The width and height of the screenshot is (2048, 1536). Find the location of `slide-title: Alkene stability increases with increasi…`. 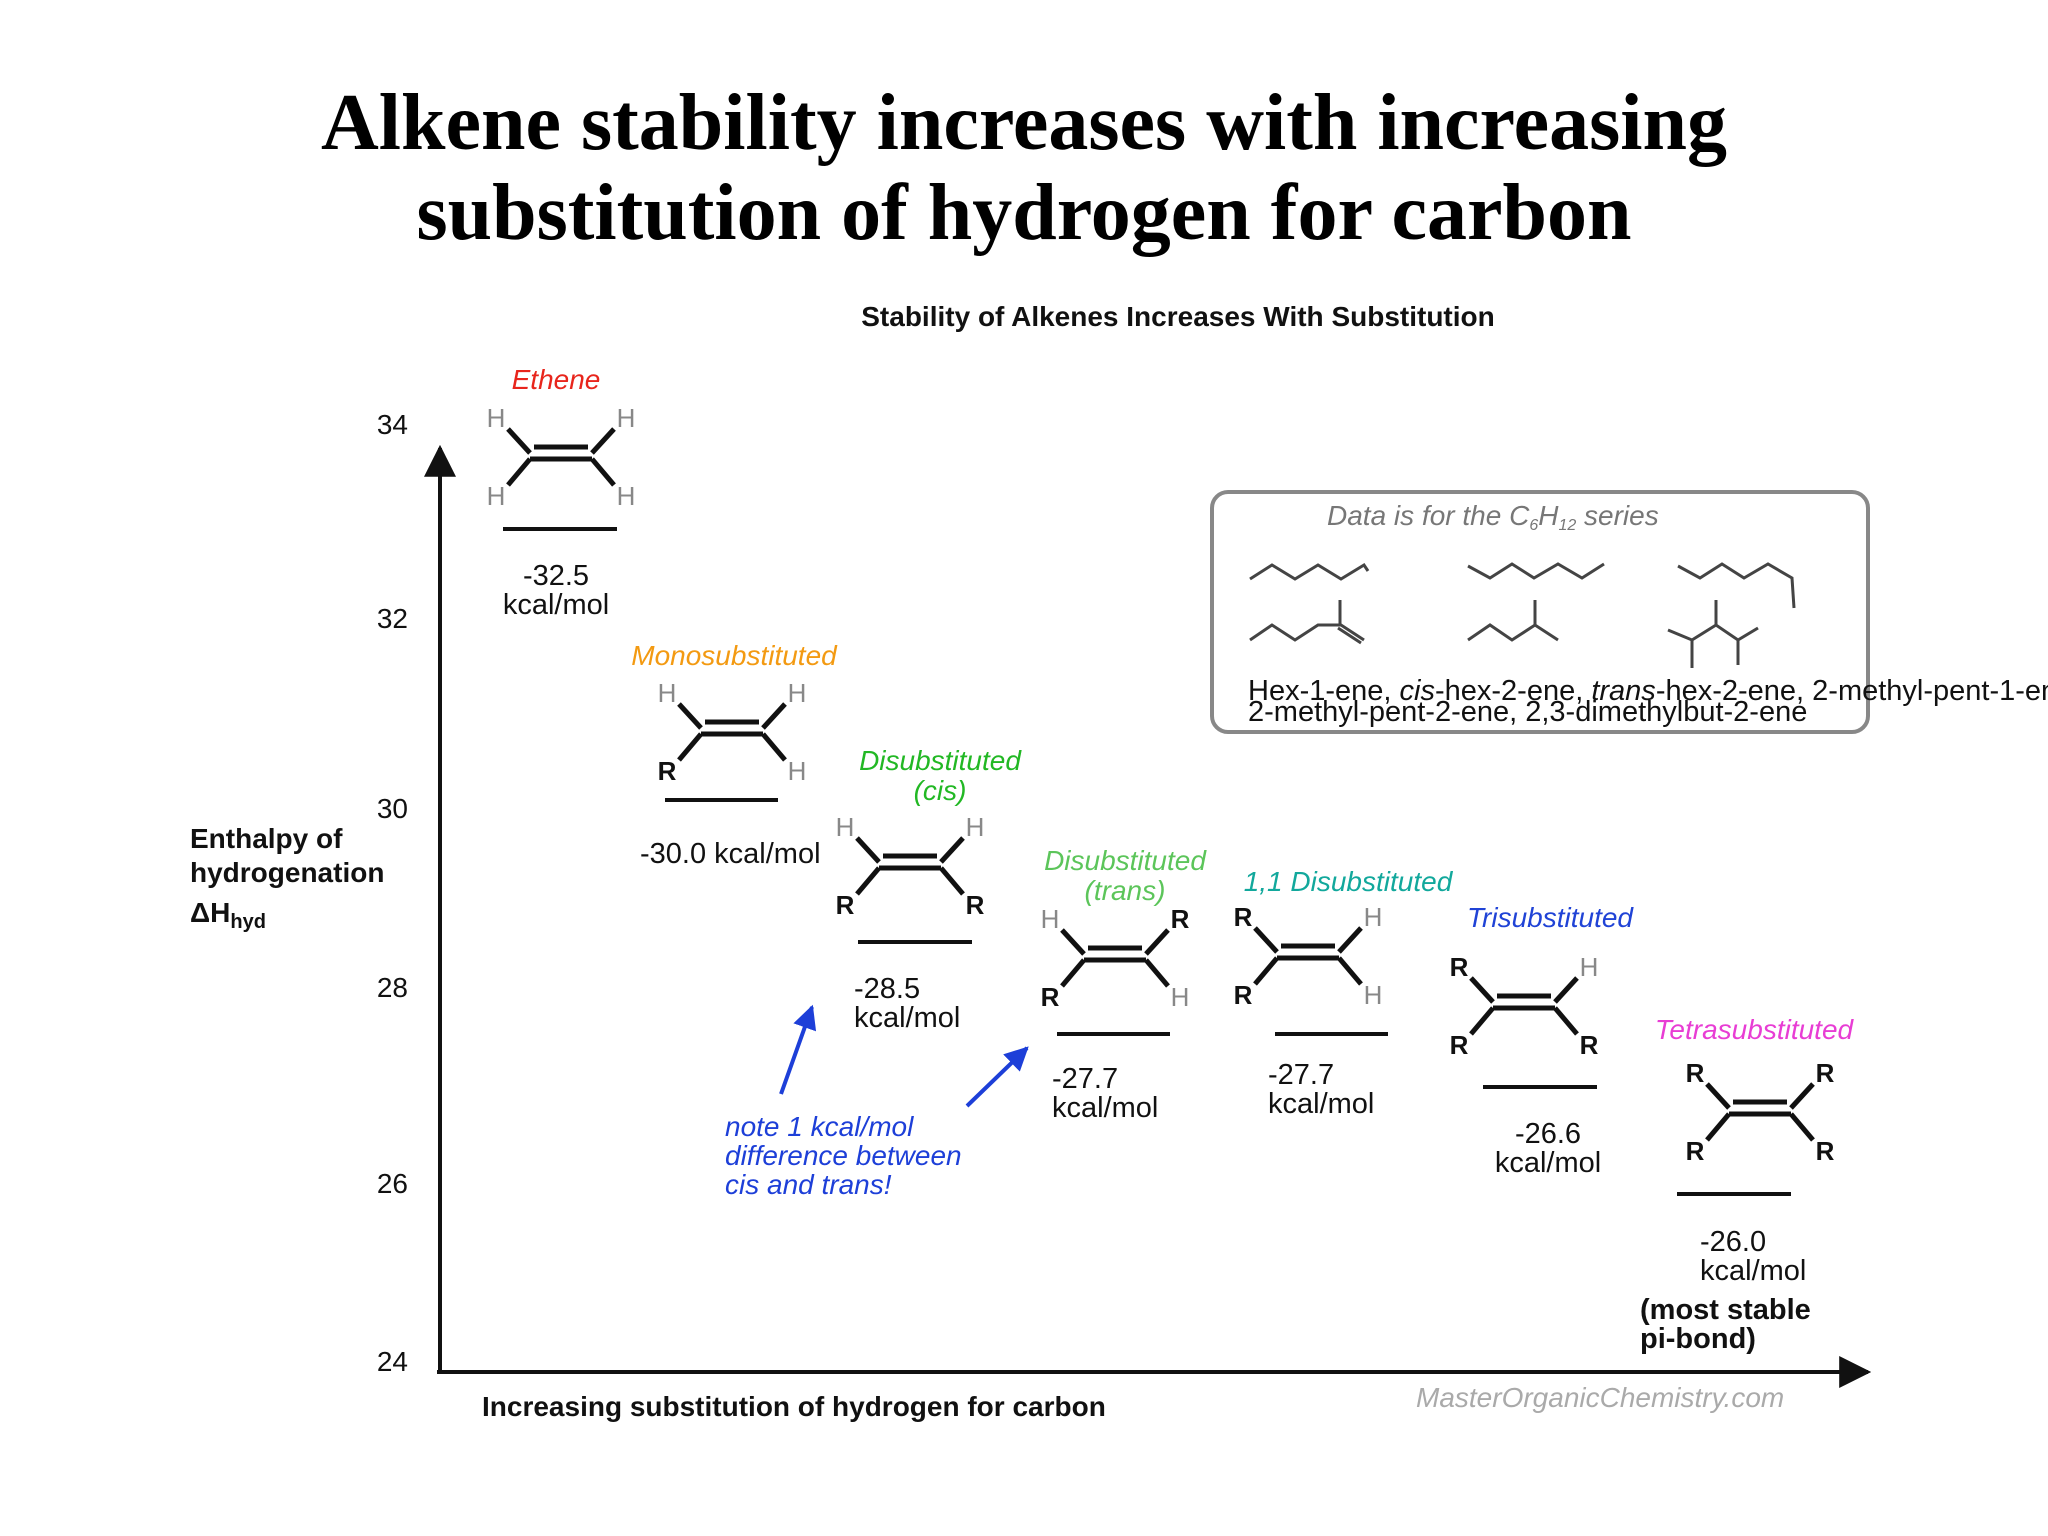

slide-title: Alkene stability increases with increasi… is located at coordinates (1024, 168).